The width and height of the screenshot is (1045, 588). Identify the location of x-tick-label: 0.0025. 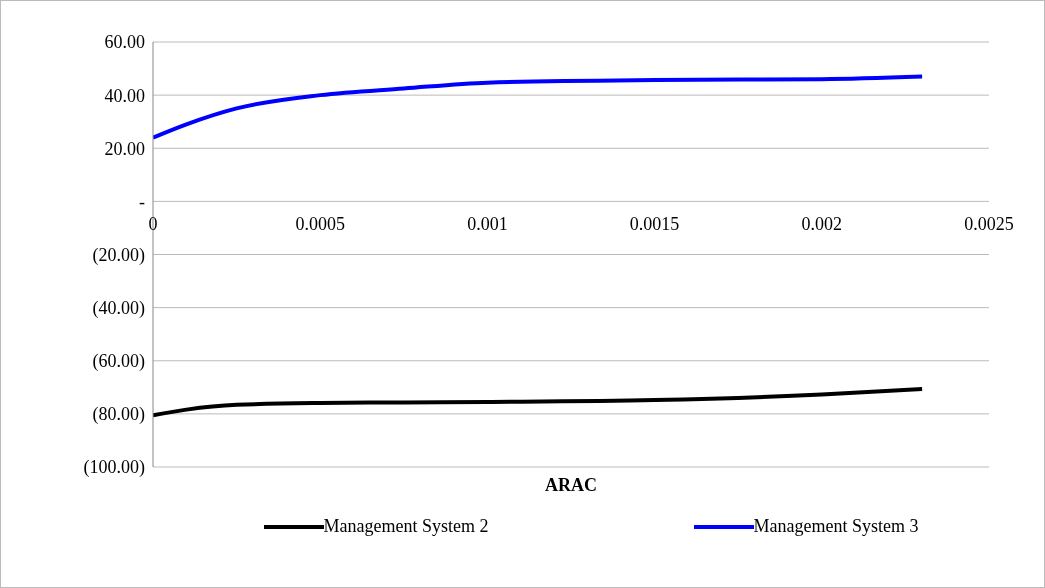
(989, 224).